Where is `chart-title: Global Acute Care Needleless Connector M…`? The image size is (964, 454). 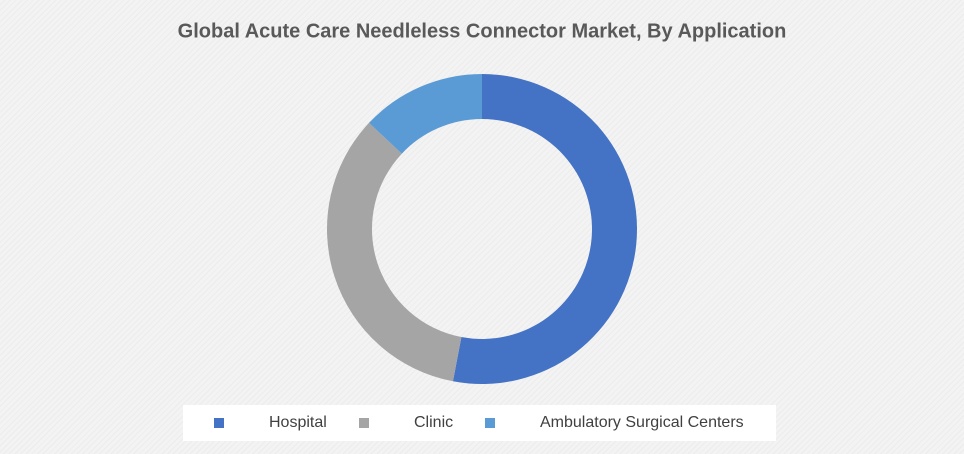 chart-title: Global Acute Care Needleless Connector M… is located at coordinates (482, 31).